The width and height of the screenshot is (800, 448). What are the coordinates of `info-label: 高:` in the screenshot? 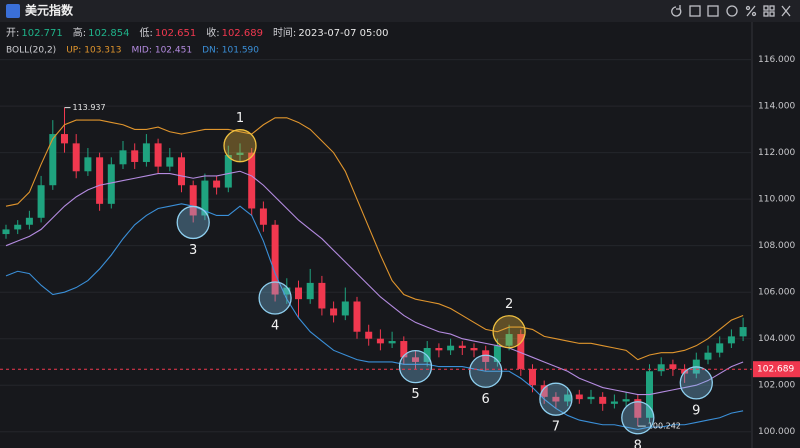 It's located at (79, 32).